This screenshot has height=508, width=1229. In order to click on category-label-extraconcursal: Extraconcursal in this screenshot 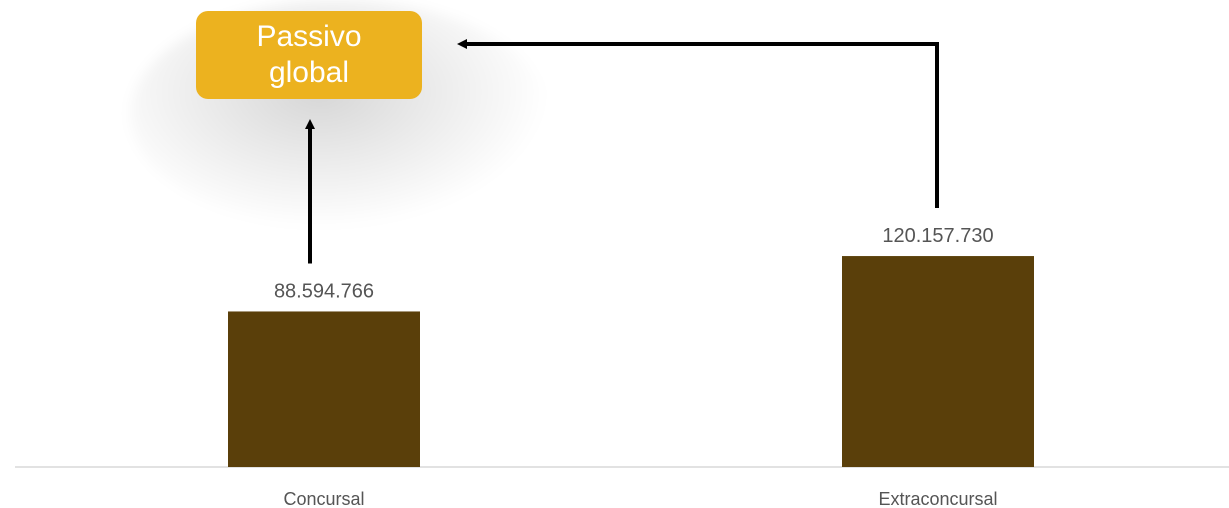, I will do `click(937, 498)`.